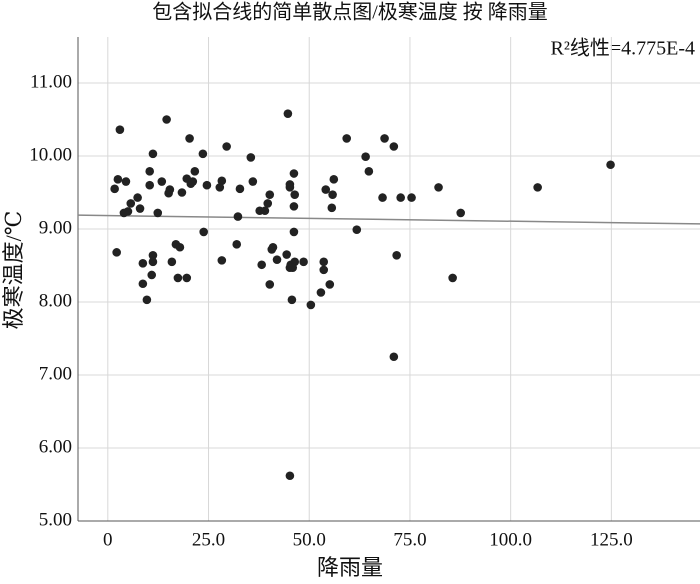 The width and height of the screenshot is (700, 584). I want to click on chart-title: 包含拟合线的简单散点图/极寒温度 按 降雨量, so click(350, 12).